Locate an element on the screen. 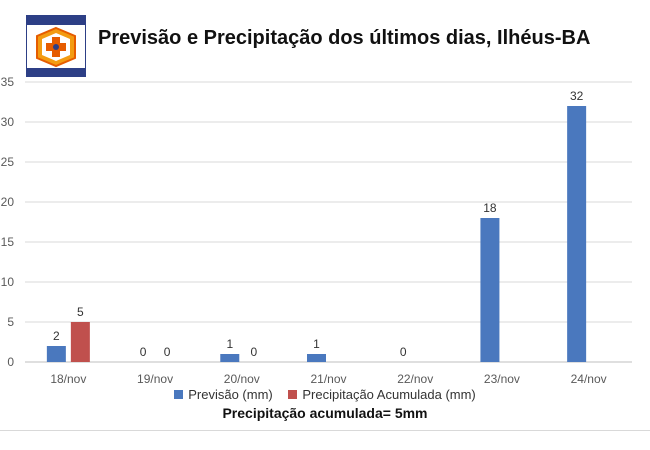 The height and width of the screenshot is (450, 650). defesa-civil-emblem is located at coordinates (56, 47).